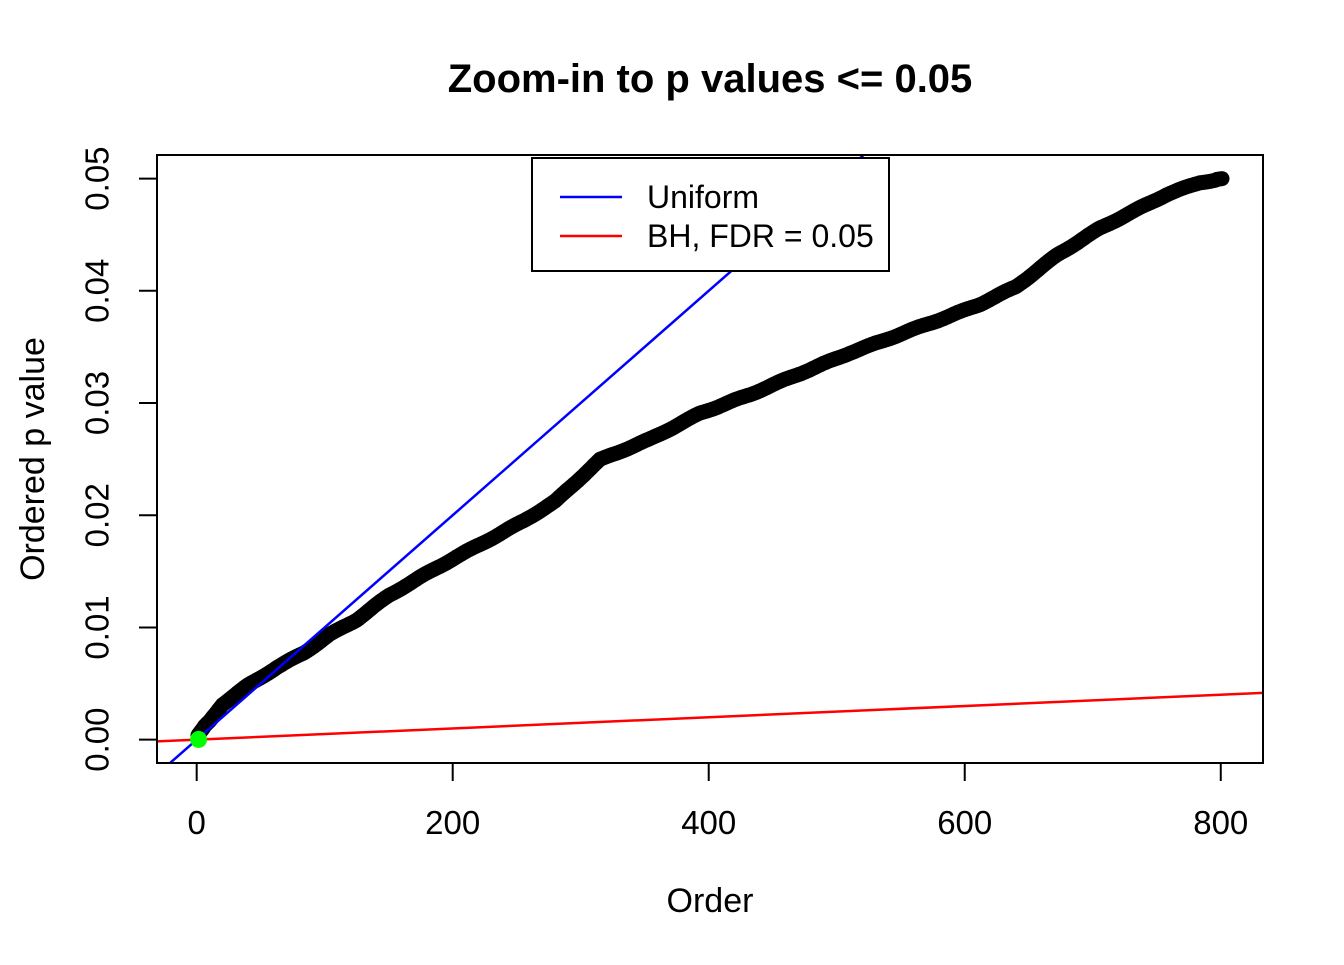 The height and width of the screenshot is (965, 1344). What do you see at coordinates (199, 739) in the screenshot?
I see `min-pvalue-point` at bounding box center [199, 739].